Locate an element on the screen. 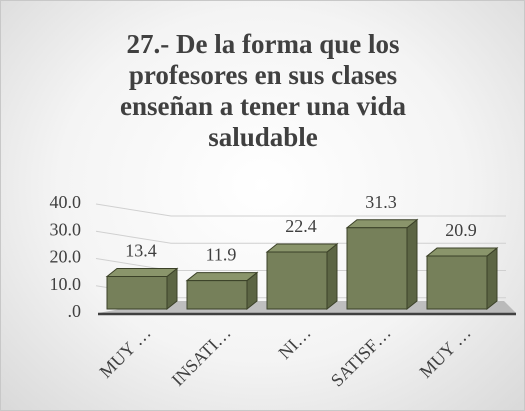 This screenshot has height=411, width=525. value-label: 31.3 is located at coordinates (381, 202).